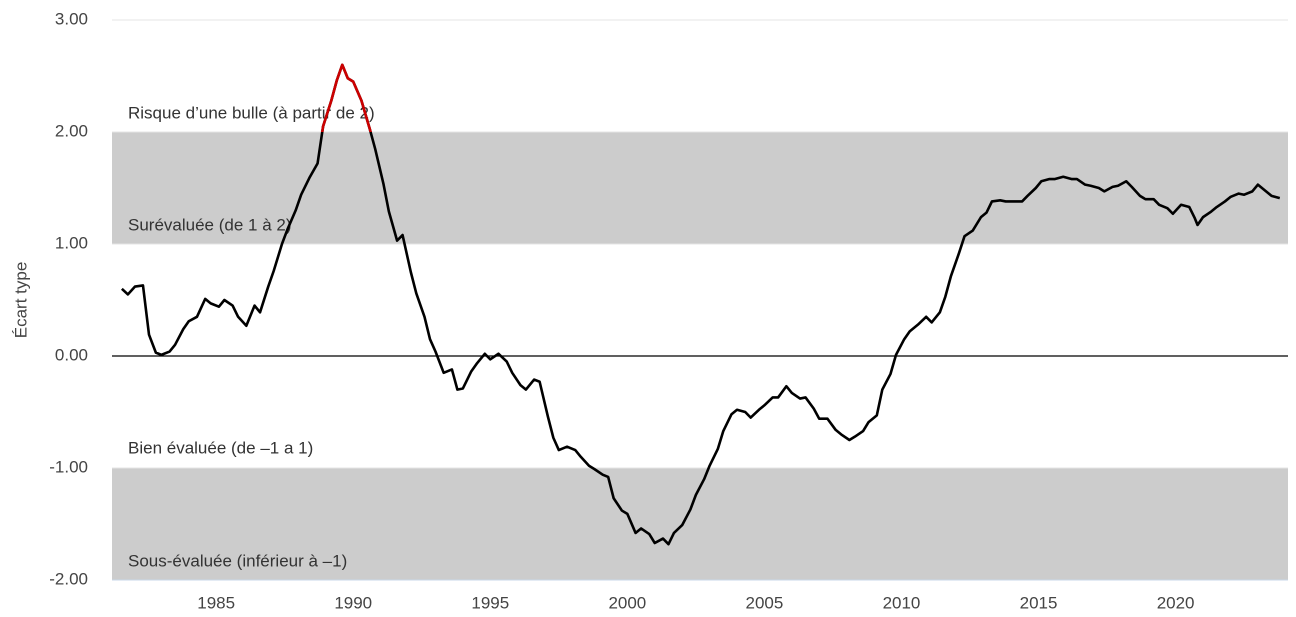 This screenshot has width=1296, height=617. Describe the element at coordinates (237, 560) in the screenshot. I see `annotation: Sous-évaluée (inférieur à –1)` at that location.